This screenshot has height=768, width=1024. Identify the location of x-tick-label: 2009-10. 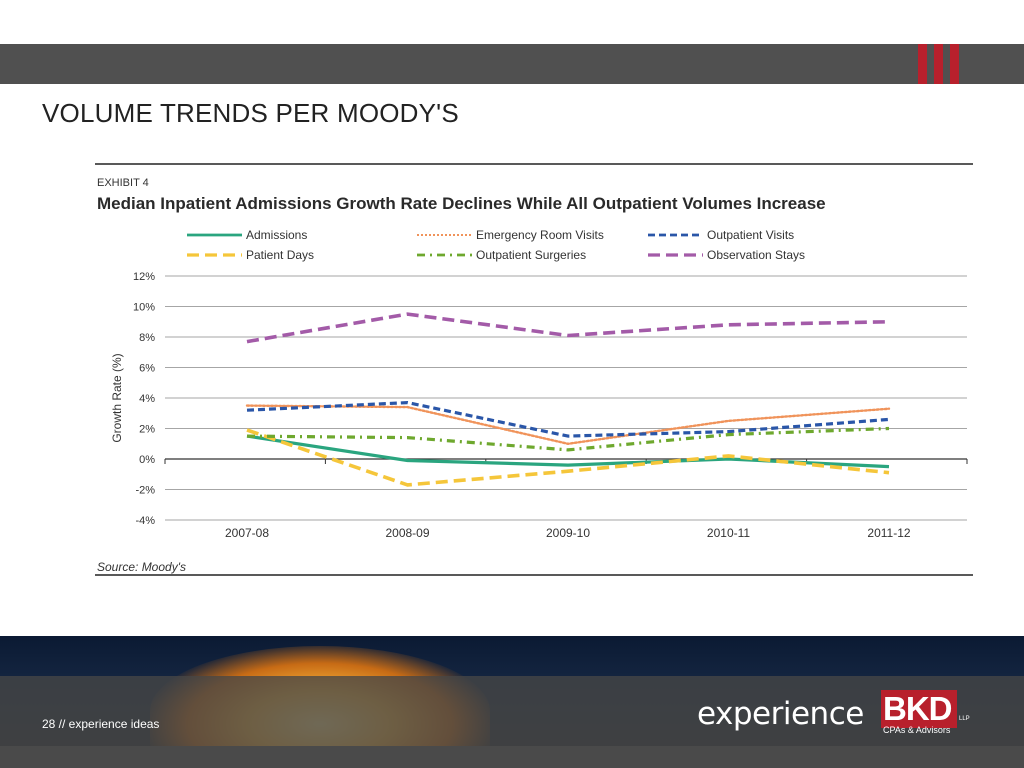
(568, 533).